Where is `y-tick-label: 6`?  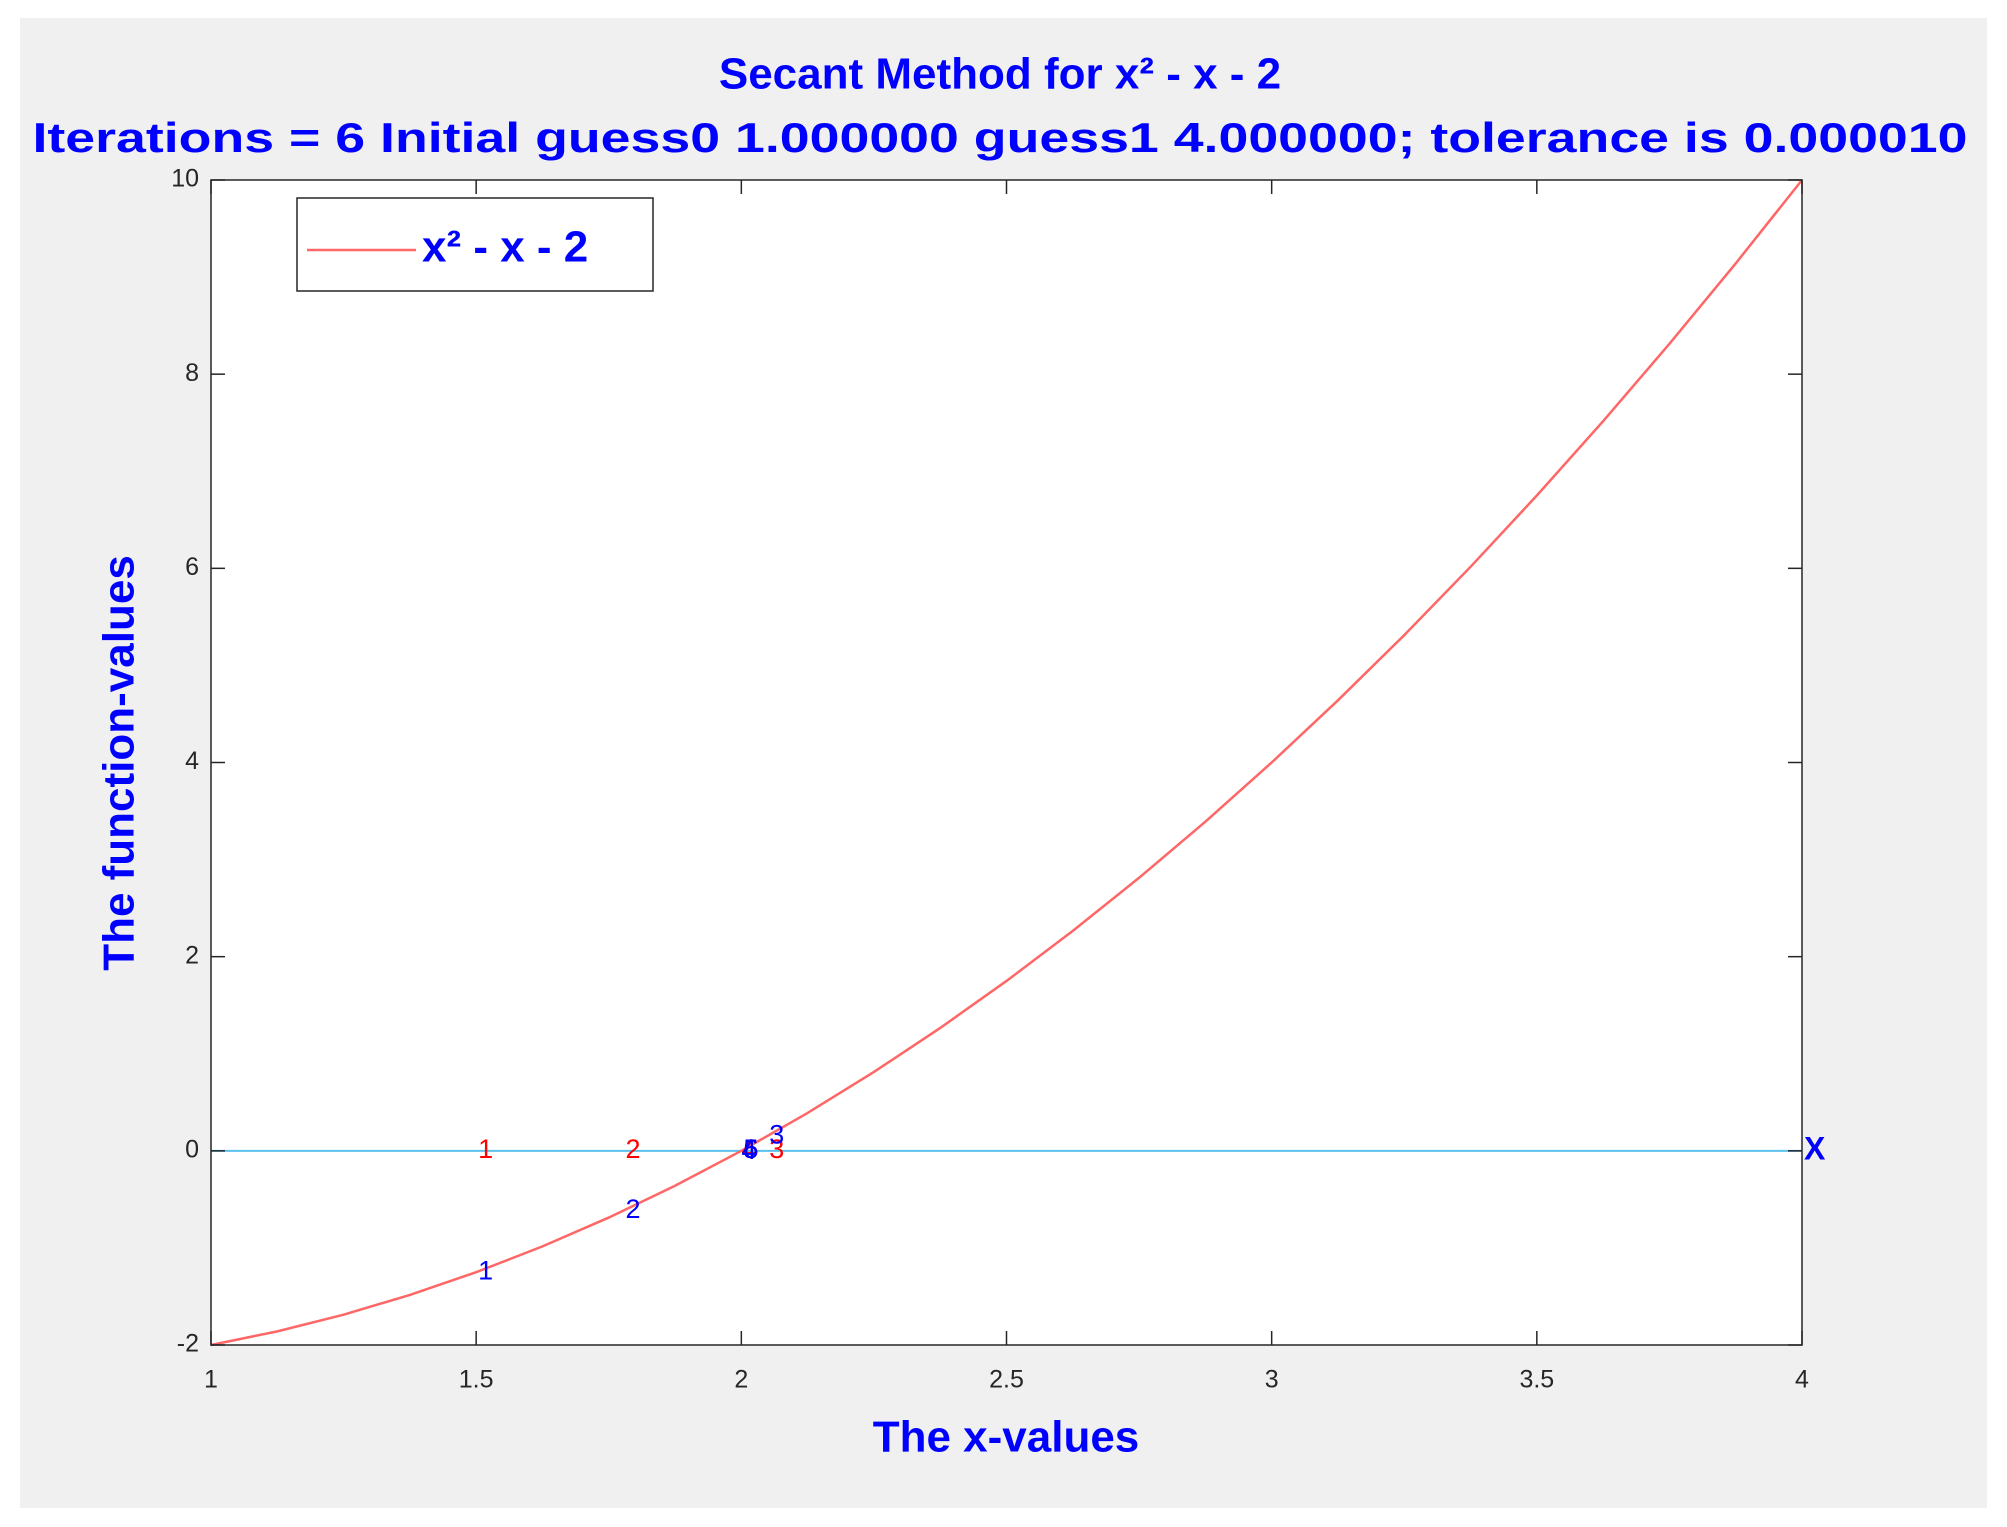 y-tick-label: 6 is located at coordinates (192, 567).